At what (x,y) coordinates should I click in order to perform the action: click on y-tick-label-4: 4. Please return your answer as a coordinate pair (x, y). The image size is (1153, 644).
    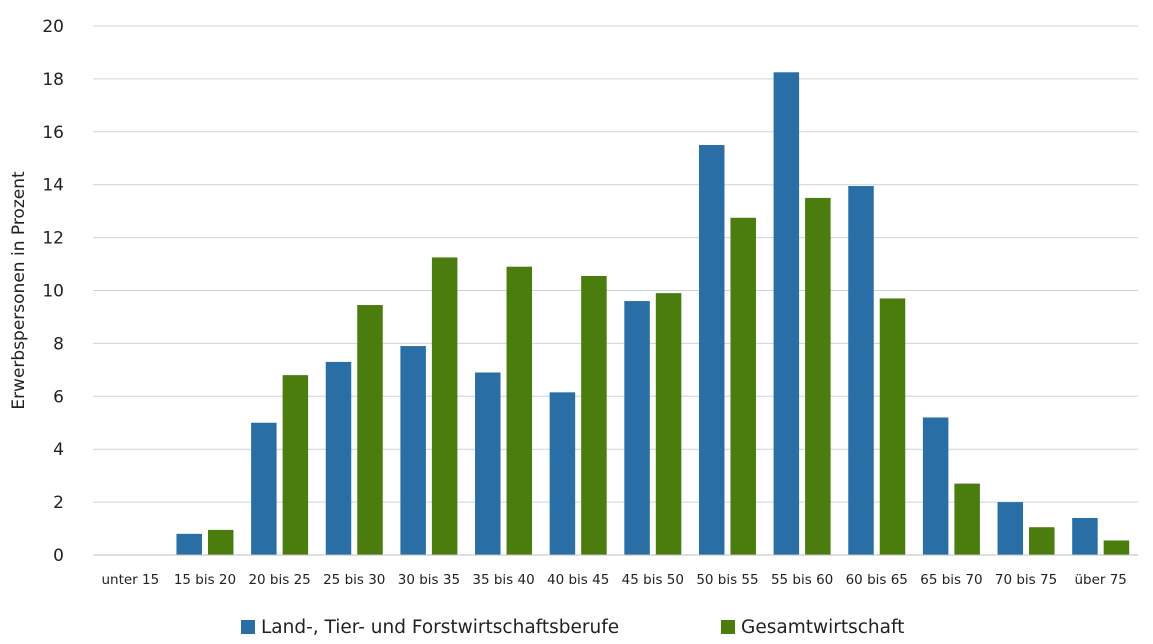
    Looking at the image, I should click on (58, 450).